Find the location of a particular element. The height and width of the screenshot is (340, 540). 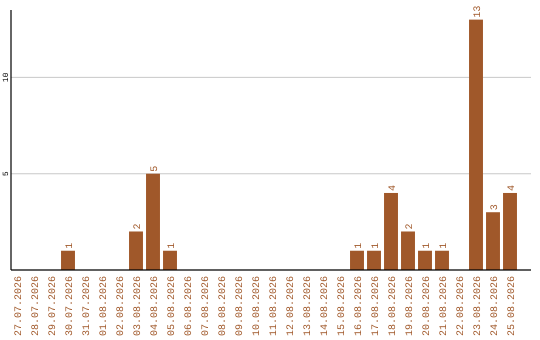

data-label: 5 is located at coordinates (155, 169).